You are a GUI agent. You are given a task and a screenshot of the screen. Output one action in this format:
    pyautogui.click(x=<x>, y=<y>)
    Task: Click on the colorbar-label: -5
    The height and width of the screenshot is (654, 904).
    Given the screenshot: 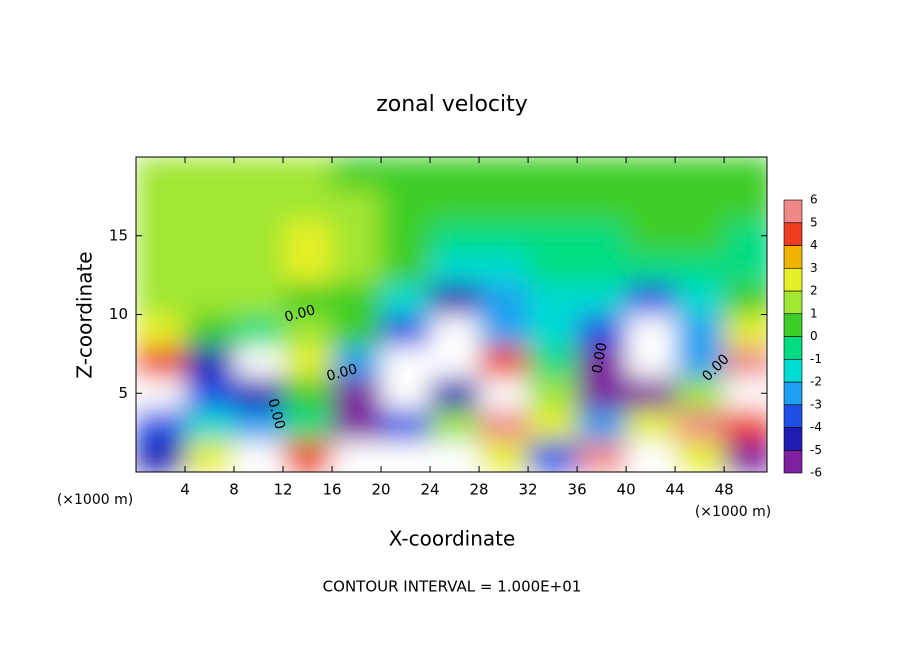 What is the action you would take?
    pyautogui.click(x=816, y=450)
    